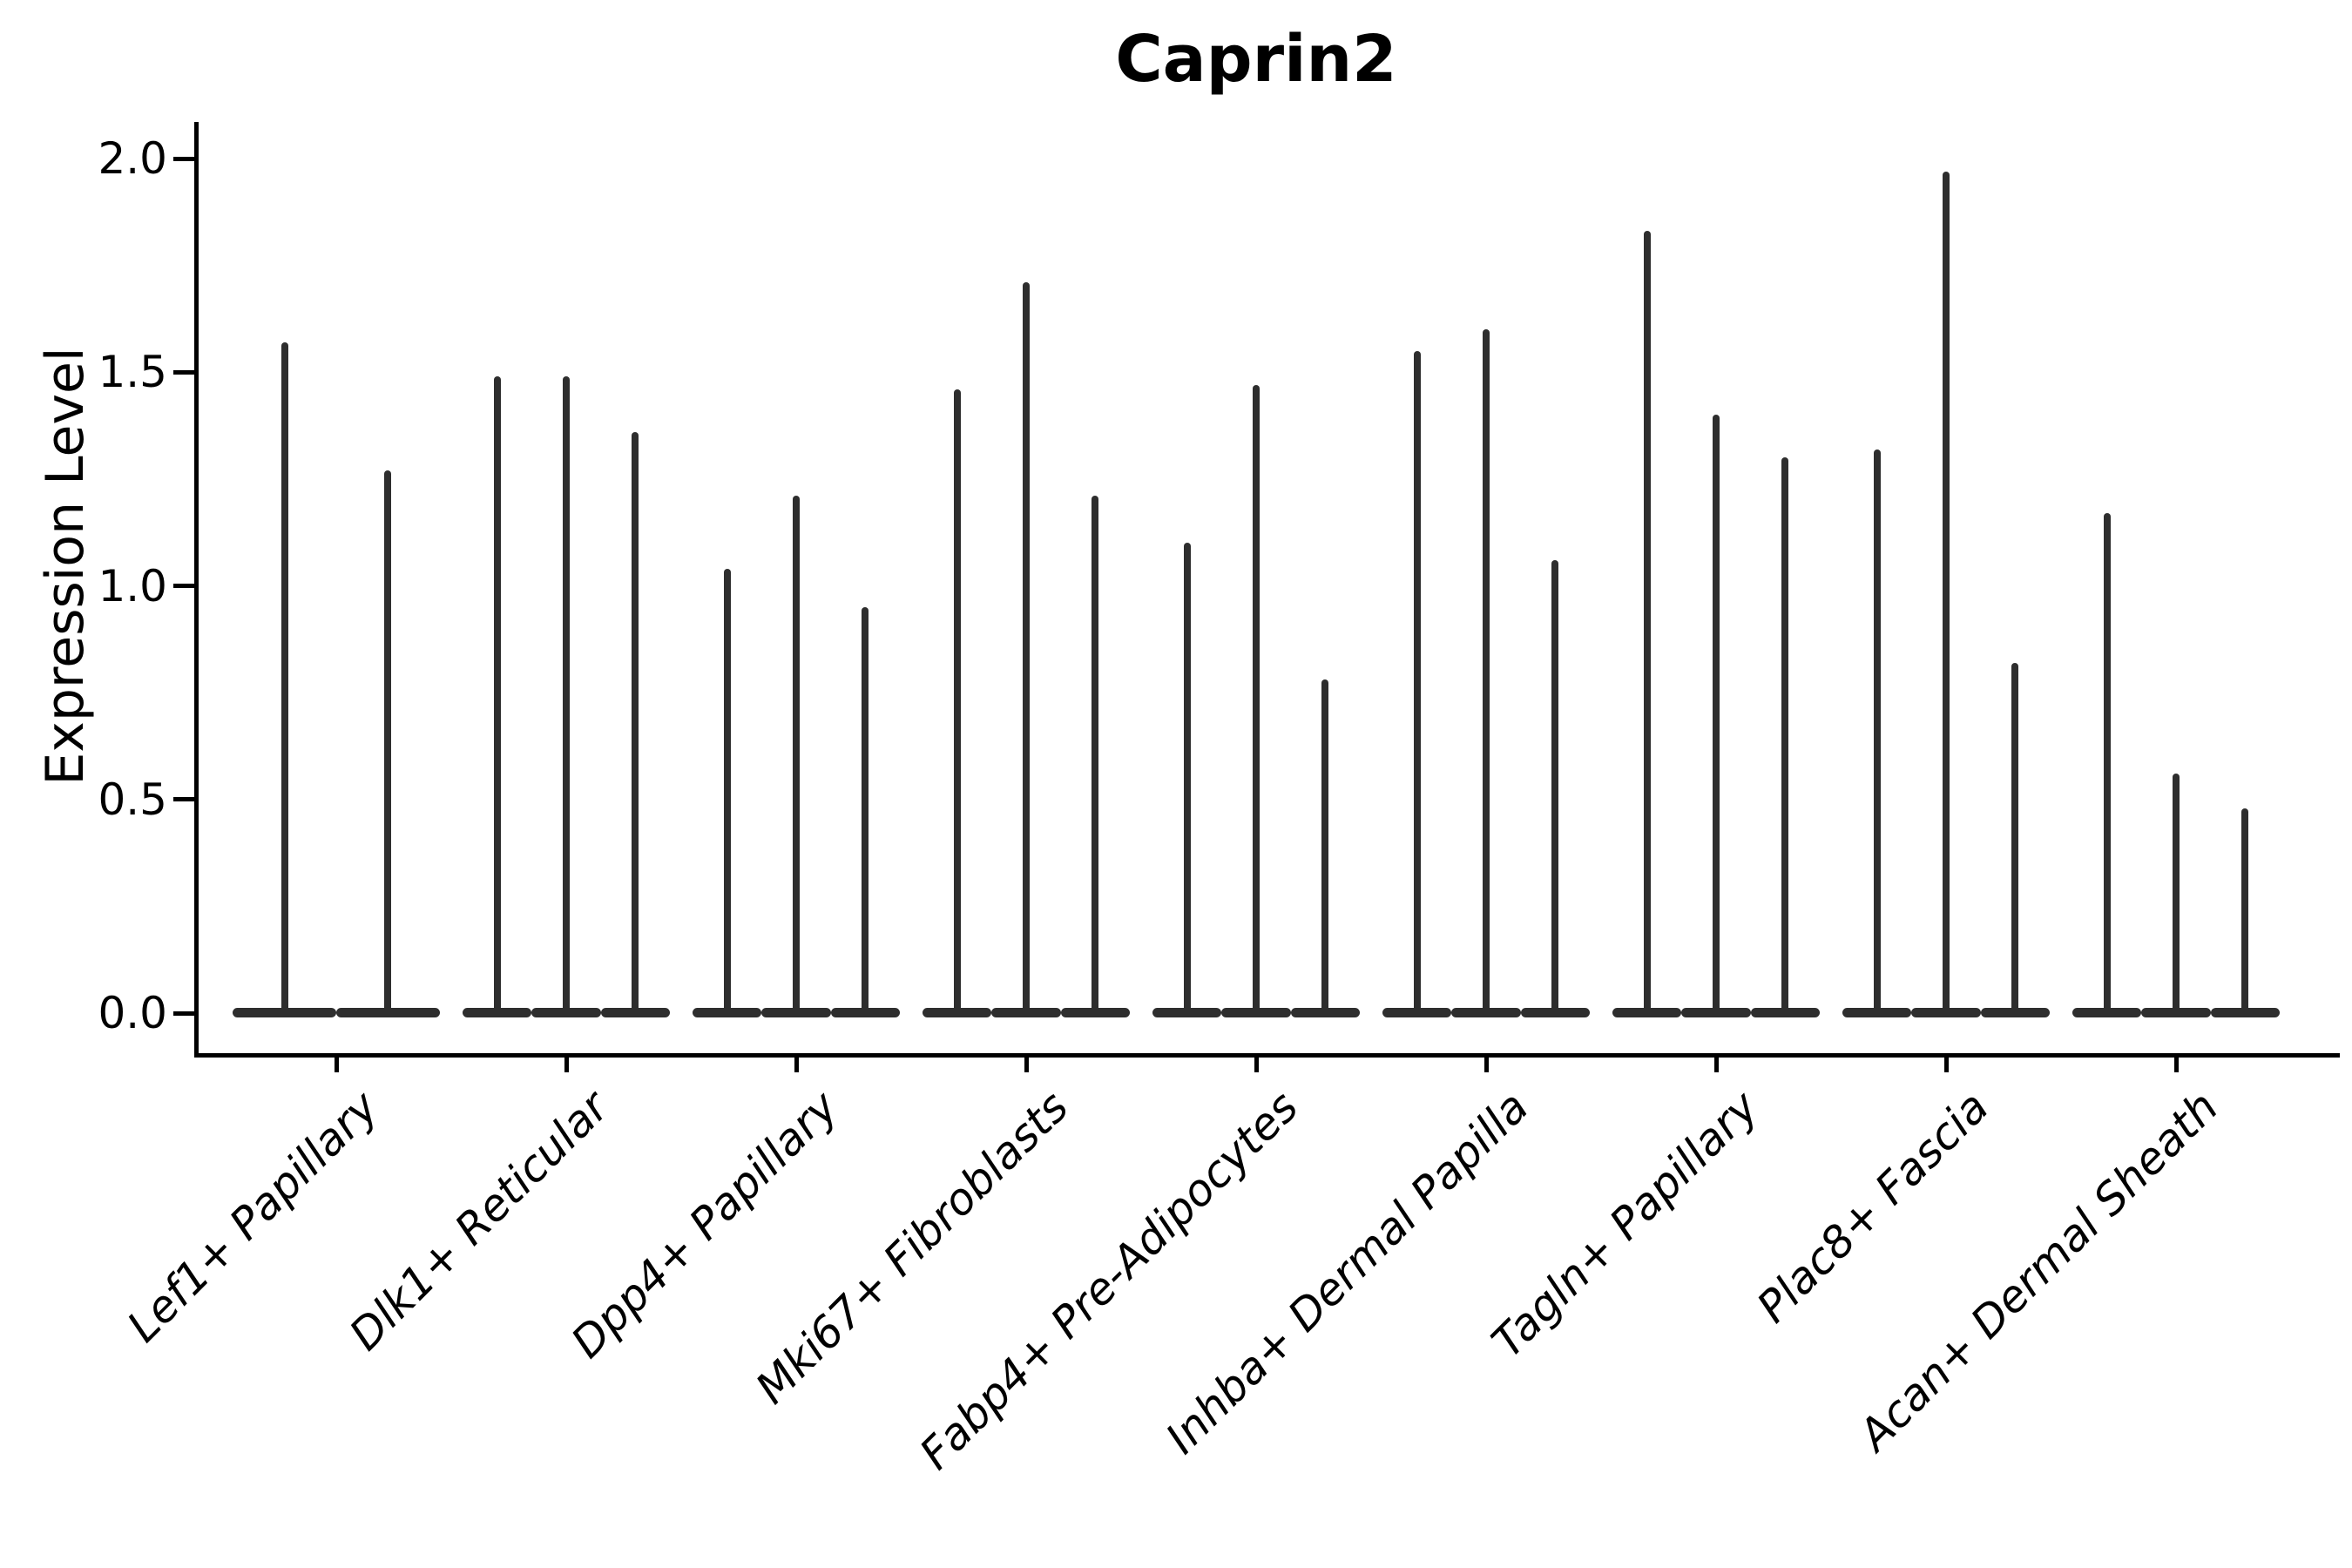  I want to click on y-tick-label: 1.5, so click(132, 372).